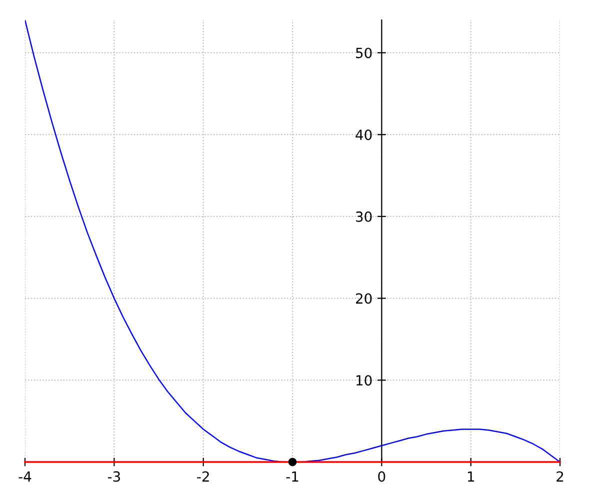 Image resolution: width=600 pixels, height=500 pixels. What do you see at coordinates (471, 476) in the screenshot?
I see `x-tick-label: 1` at bounding box center [471, 476].